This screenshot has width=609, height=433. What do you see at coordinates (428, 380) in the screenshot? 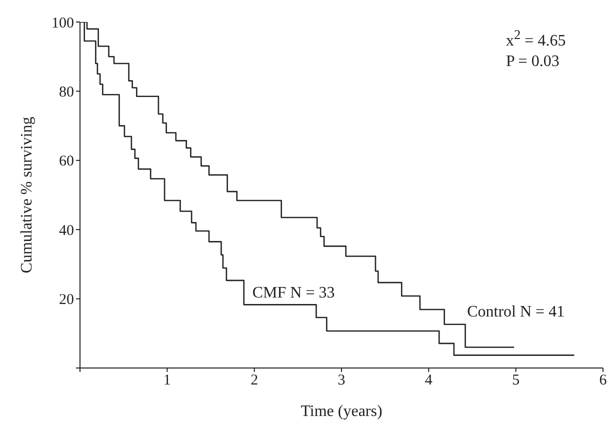
I see `x-tick-label: 4` at bounding box center [428, 380].